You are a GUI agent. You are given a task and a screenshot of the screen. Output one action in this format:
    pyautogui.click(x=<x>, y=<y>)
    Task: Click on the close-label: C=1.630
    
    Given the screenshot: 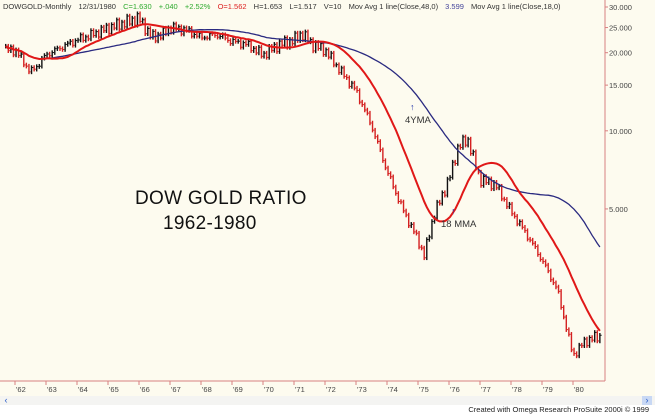 What is the action you would take?
    pyautogui.click(x=137, y=6)
    